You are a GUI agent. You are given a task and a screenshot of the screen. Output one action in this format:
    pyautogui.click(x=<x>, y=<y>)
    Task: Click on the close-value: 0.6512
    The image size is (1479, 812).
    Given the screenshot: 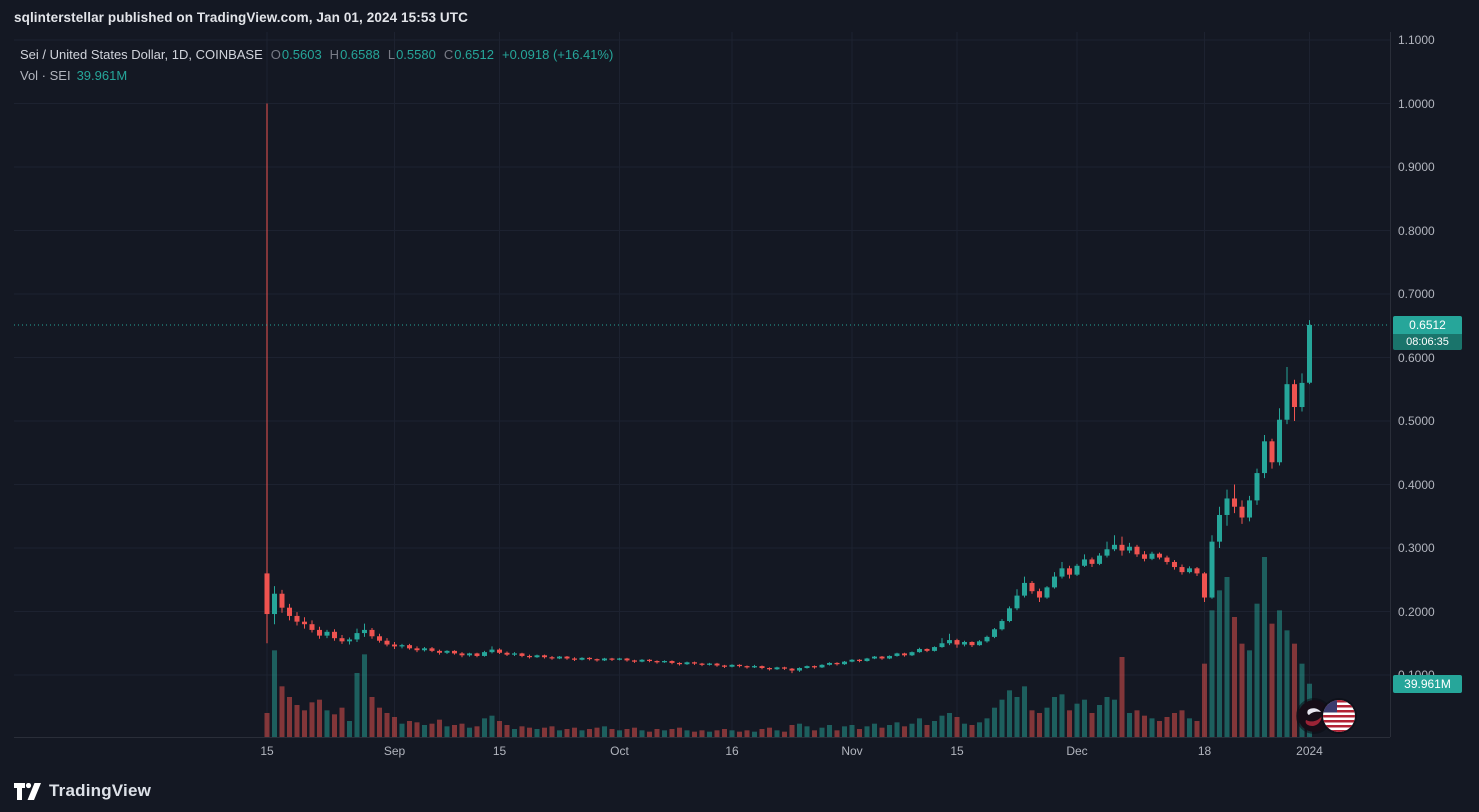 What is the action you would take?
    pyautogui.click(x=474, y=54)
    